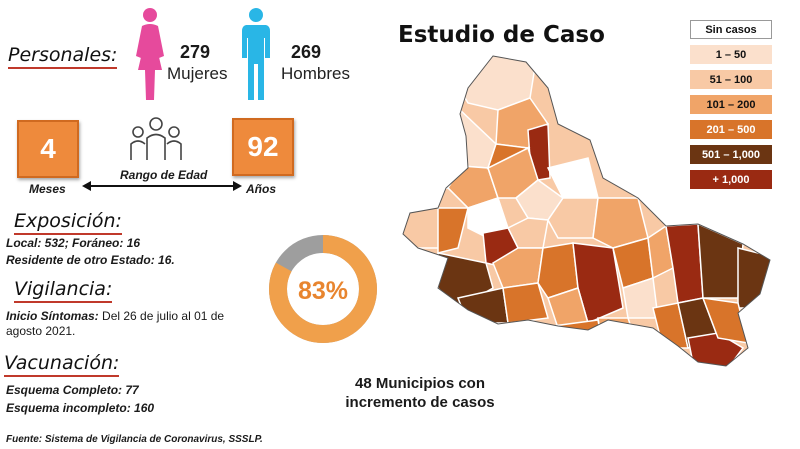 This screenshot has width=800, height=449. I want to click on edad-min-unit: Meses, so click(47, 189).